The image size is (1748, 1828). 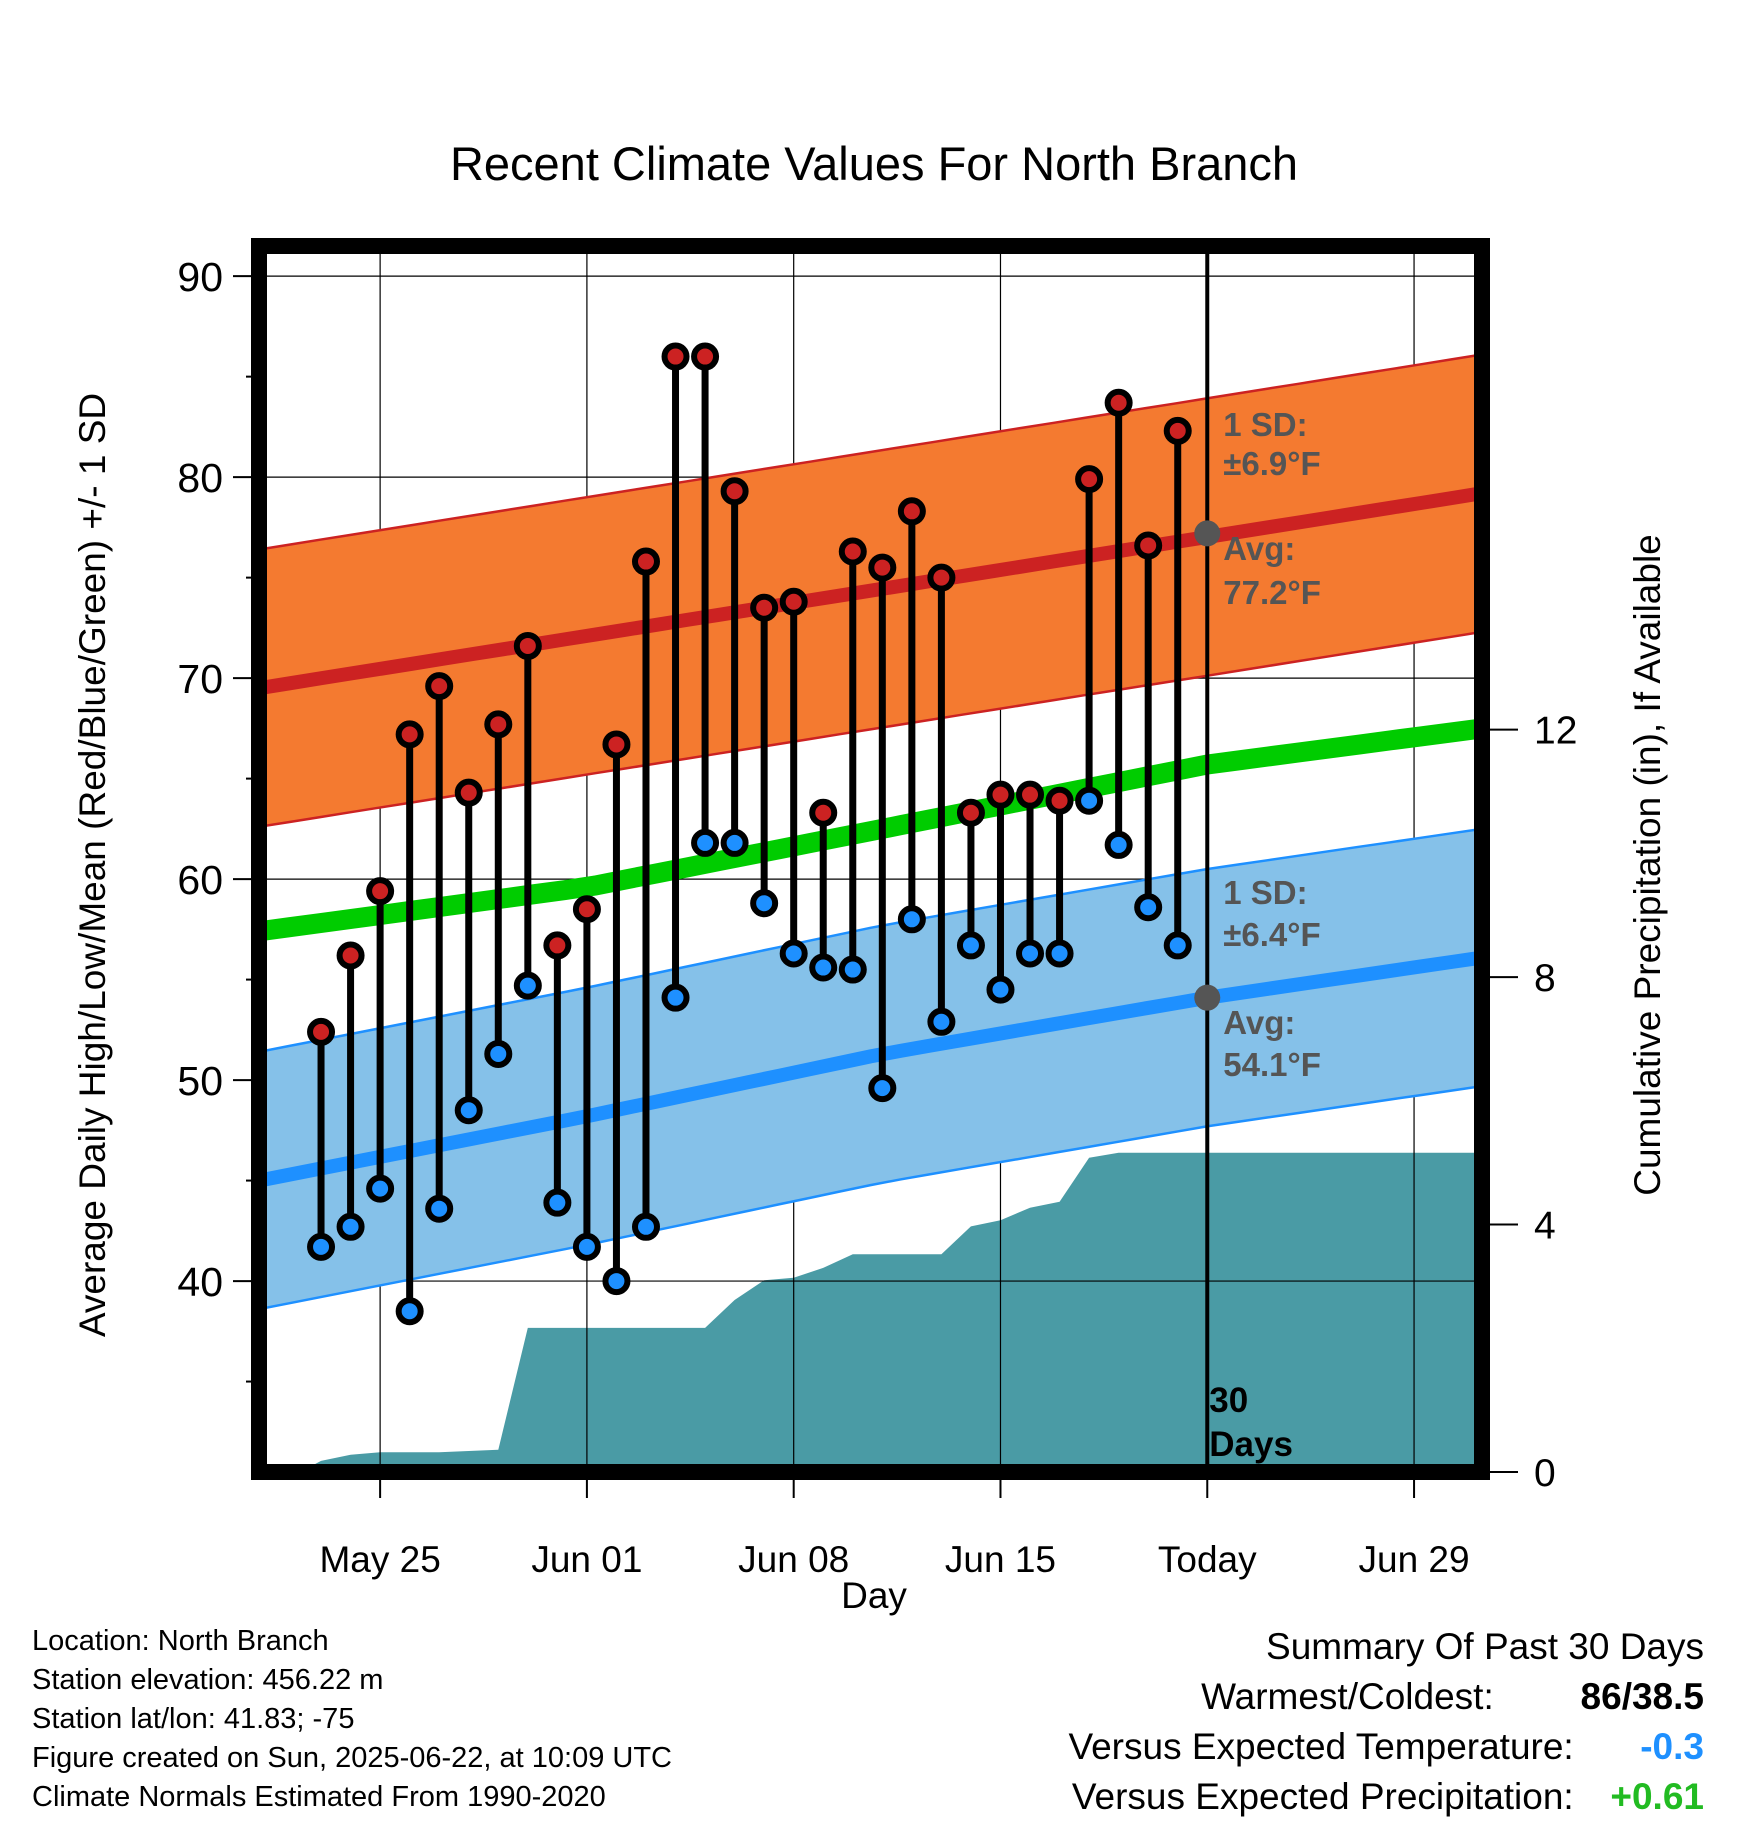 I want to click on precip-label: Versus Expected Precipitation:, so click(x=1322, y=1796).